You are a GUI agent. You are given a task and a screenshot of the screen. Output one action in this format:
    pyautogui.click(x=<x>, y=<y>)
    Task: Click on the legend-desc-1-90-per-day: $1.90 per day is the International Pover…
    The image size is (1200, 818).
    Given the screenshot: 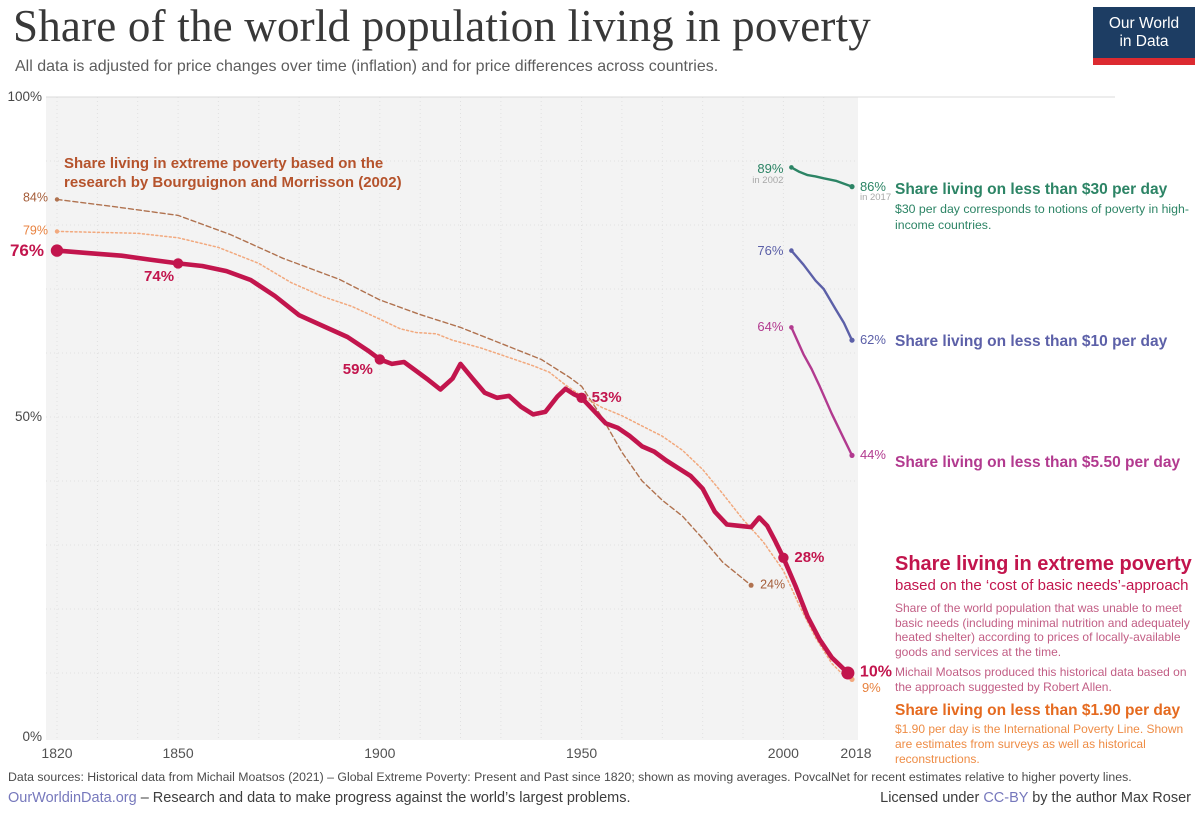 What is the action you would take?
    pyautogui.click(x=1039, y=744)
    